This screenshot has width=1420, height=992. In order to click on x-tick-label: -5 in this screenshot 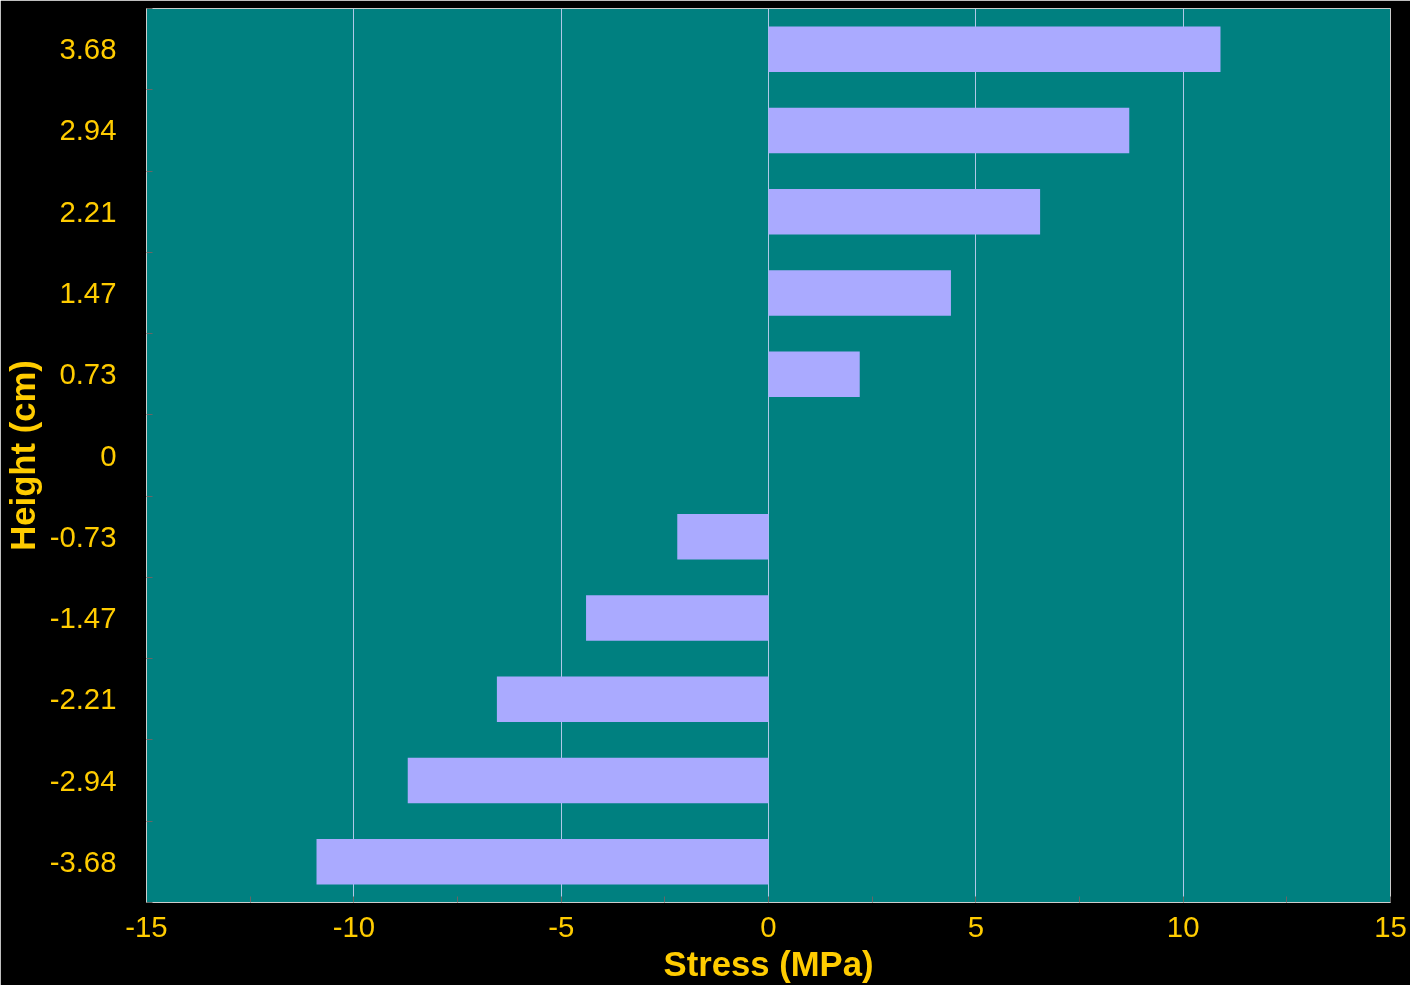, I will do `click(561, 926)`.